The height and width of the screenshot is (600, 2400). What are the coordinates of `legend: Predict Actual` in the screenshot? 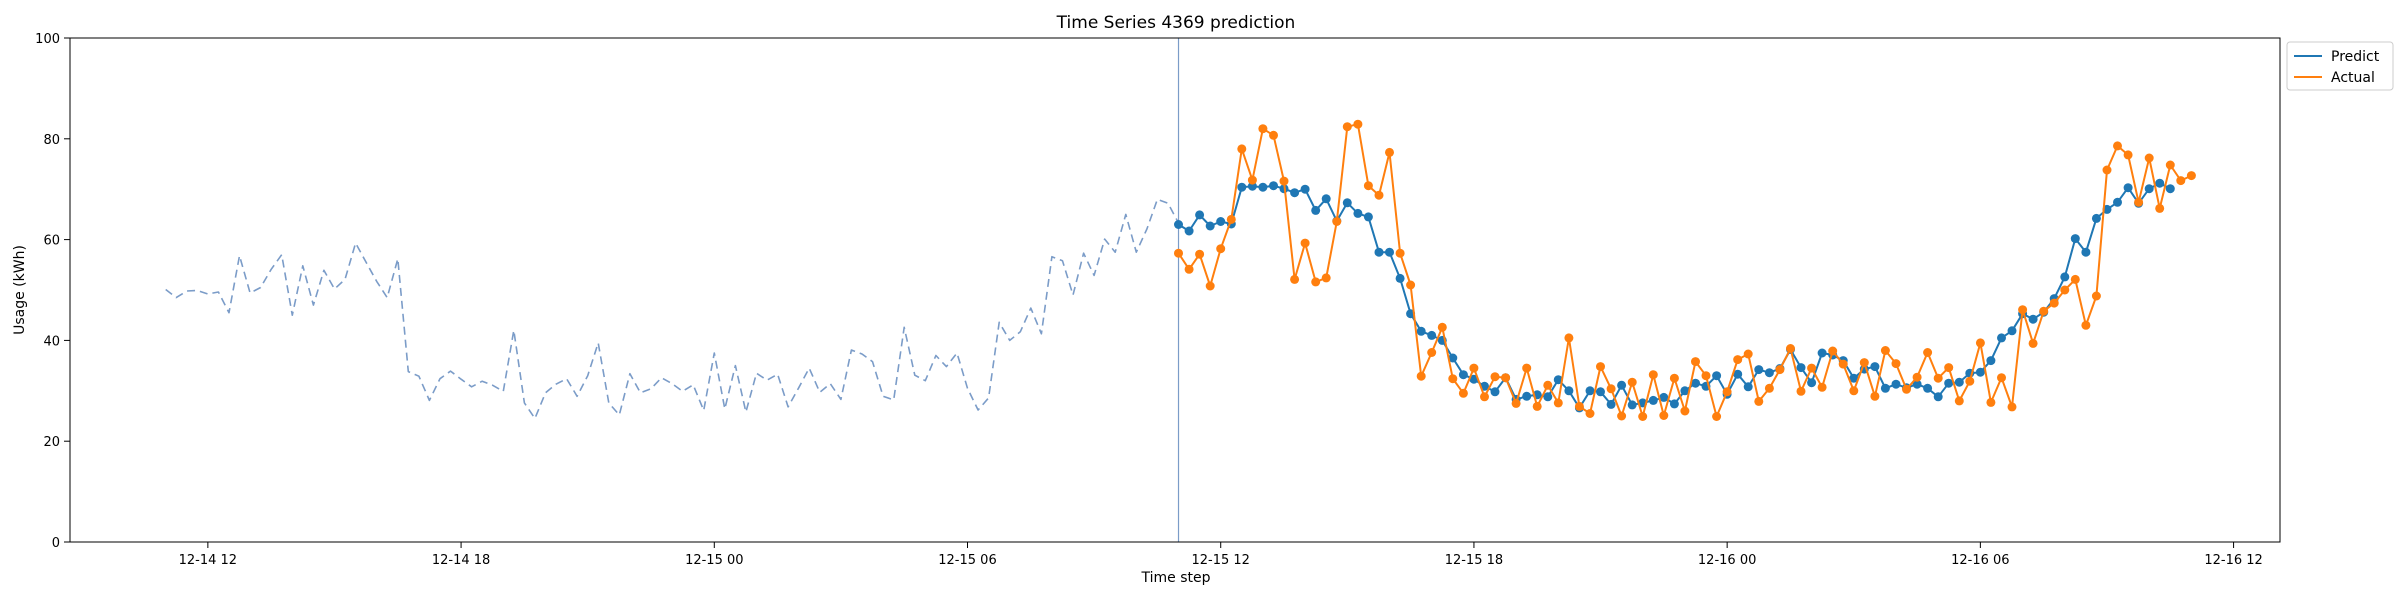 It's located at (2340, 66).